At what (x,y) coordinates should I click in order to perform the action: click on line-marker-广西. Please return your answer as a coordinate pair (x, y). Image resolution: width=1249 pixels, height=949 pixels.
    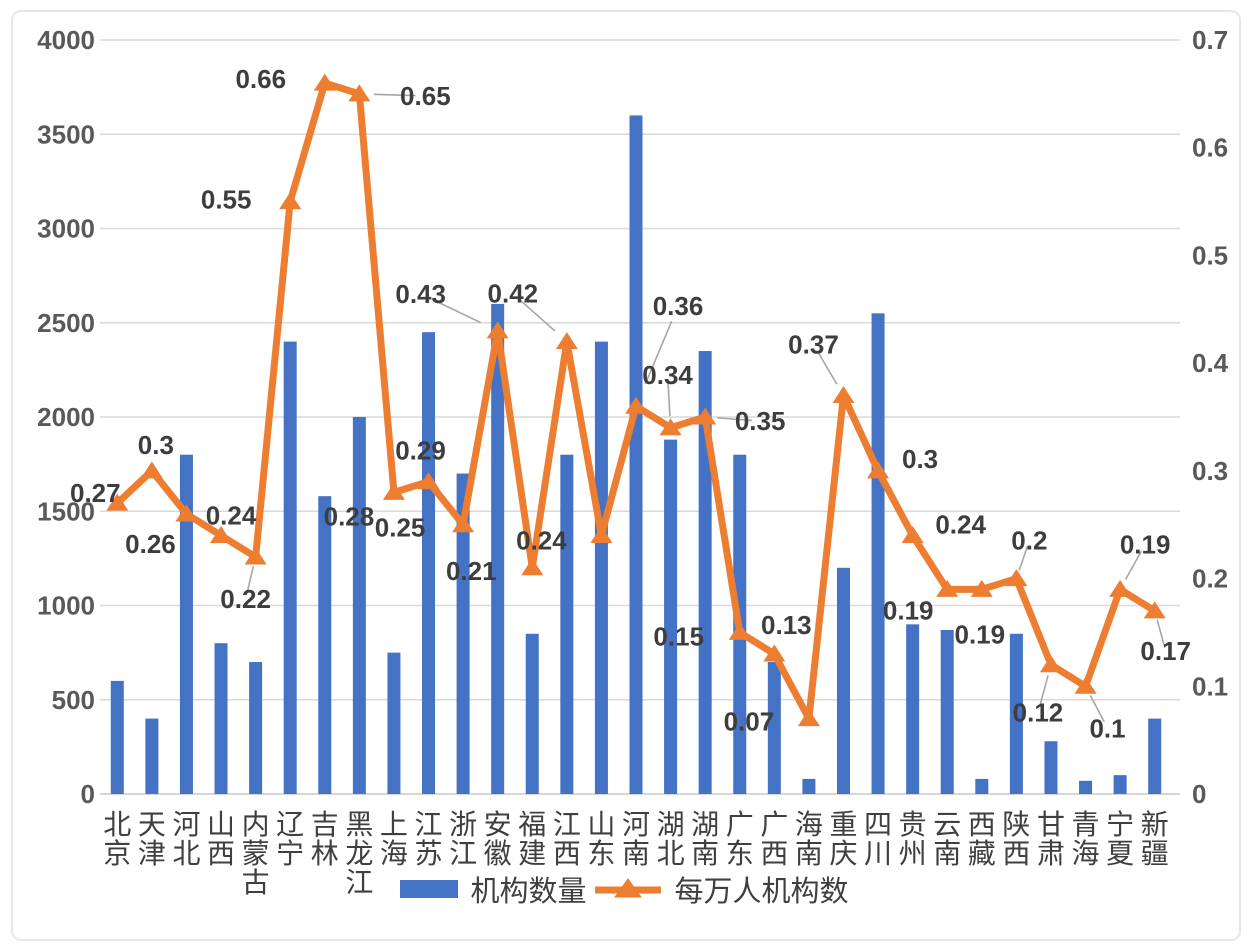
    Looking at the image, I should click on (774, 653).